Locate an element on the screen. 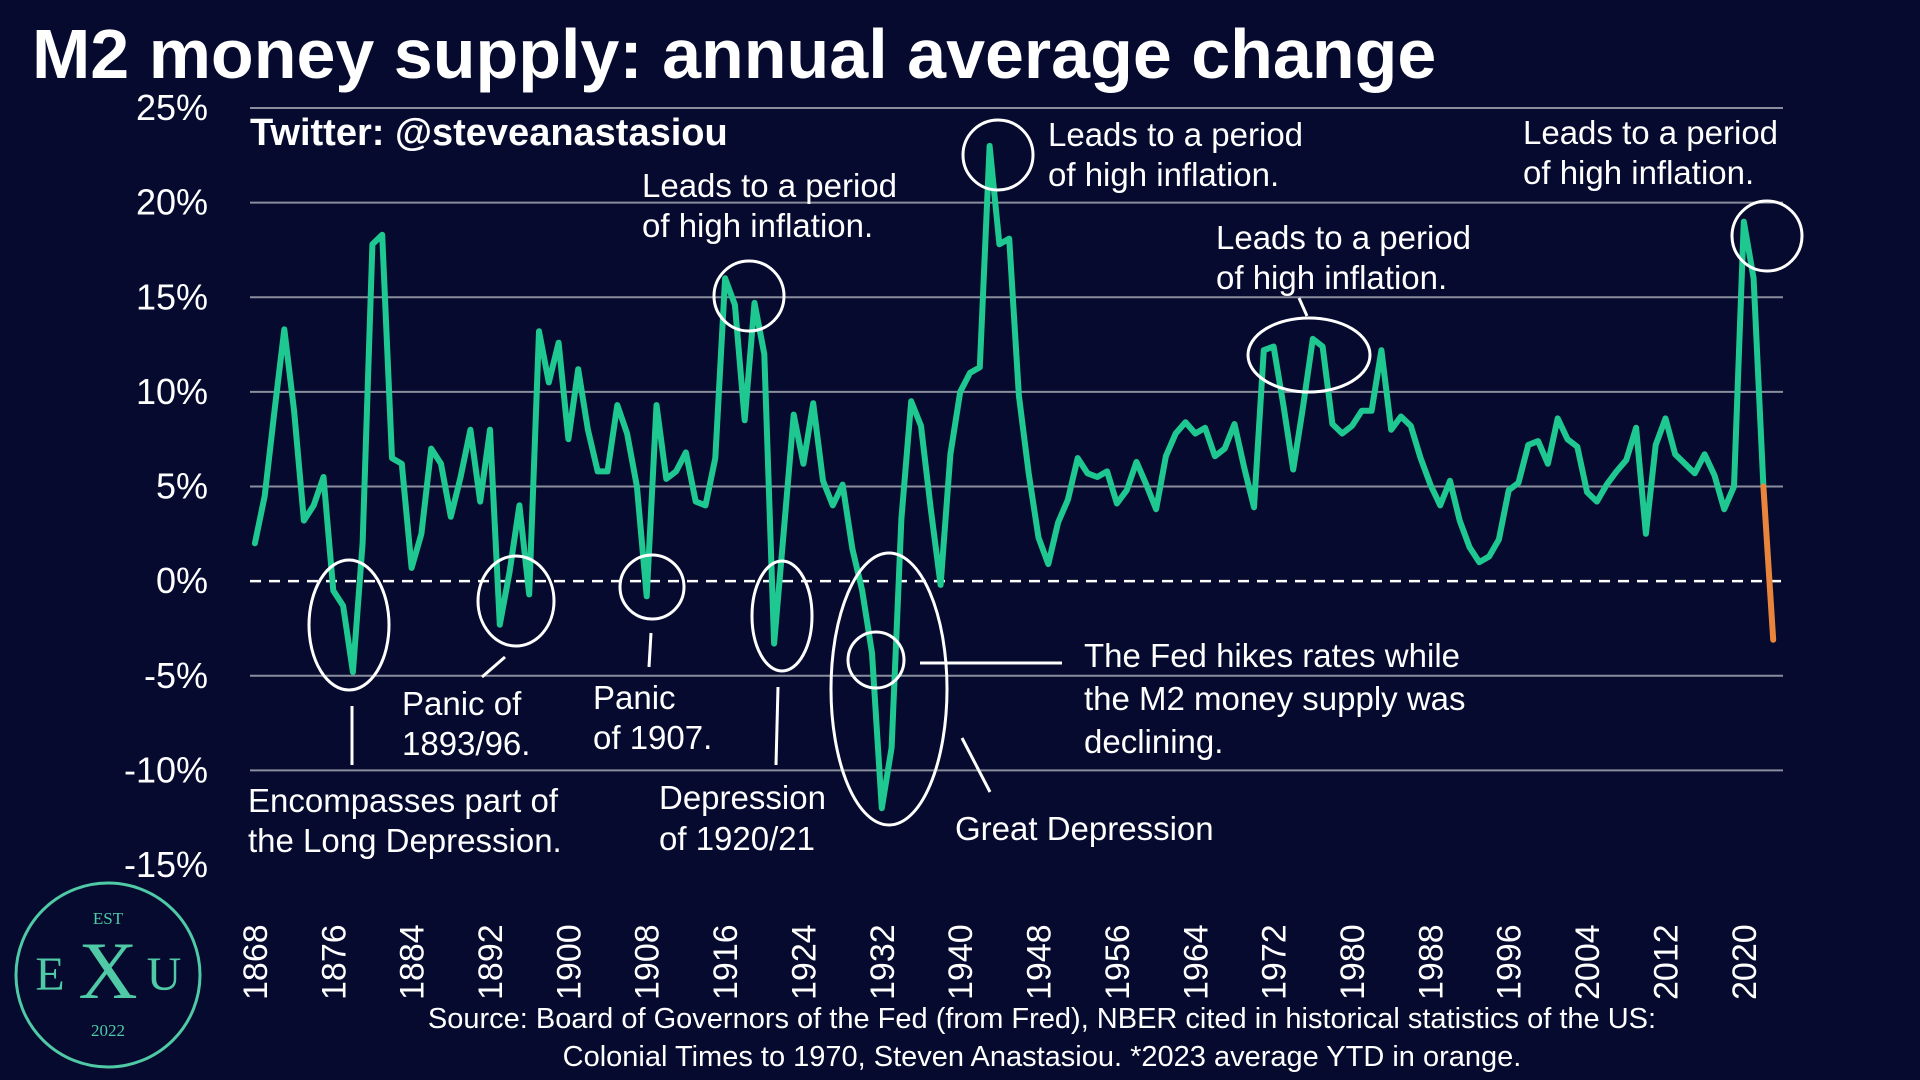 The height and width of the screenshot is (1080, 1920). y-axis-ticks: 25% 20% 15% 10% 5% 0% -5% -10% -15% is located at coordinates (166, 486).